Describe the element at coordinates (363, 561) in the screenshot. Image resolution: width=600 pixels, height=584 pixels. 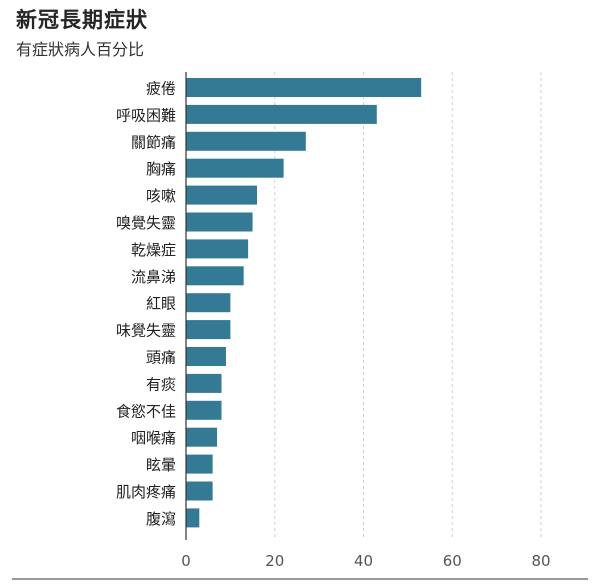
I see `x-tick-label: 40` at that location.